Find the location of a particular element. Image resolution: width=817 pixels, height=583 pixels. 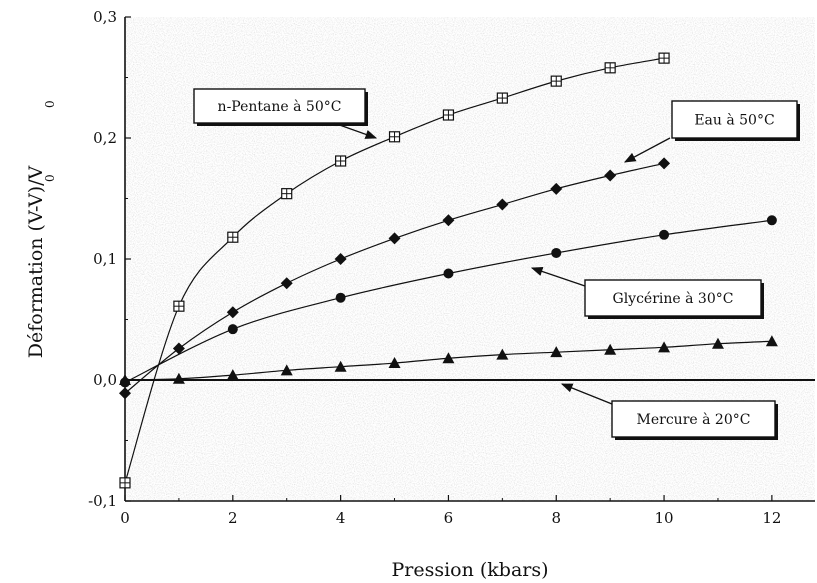

y-tick-label: 0,2 is located at coordinates (105, 138).